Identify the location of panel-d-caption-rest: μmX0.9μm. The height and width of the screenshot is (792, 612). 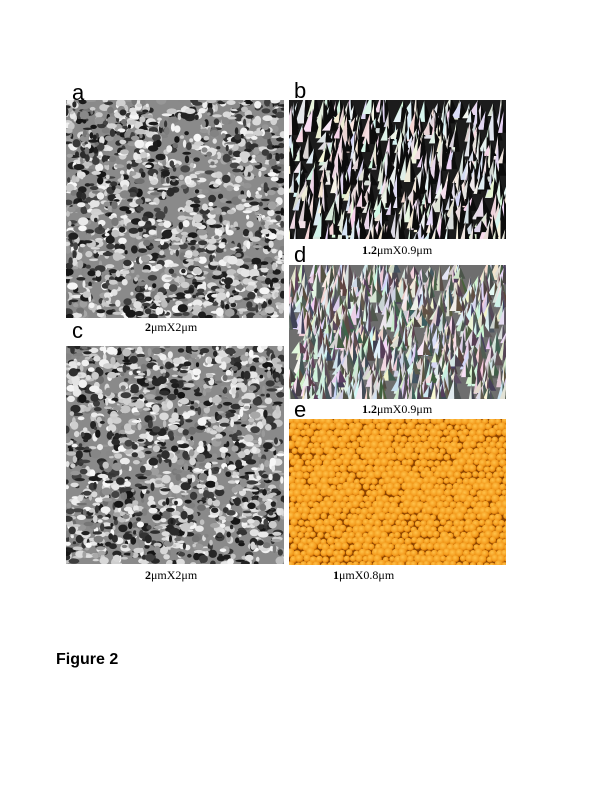
(405, 409).